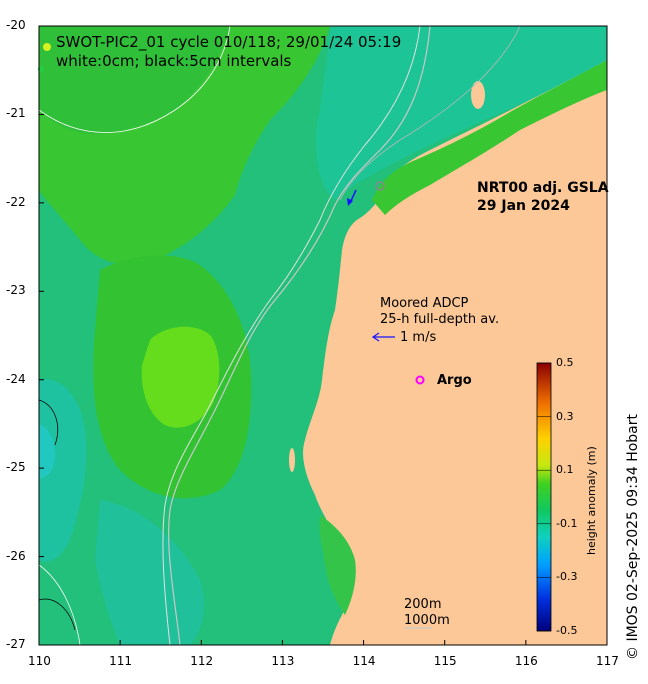 The width and height of the screenshot is (648, 684). What do you see at coordinates (543, 188) in the screenshot?
I see `product-label: NRT00 adj. GSLA` at bounding box center [543, 188].